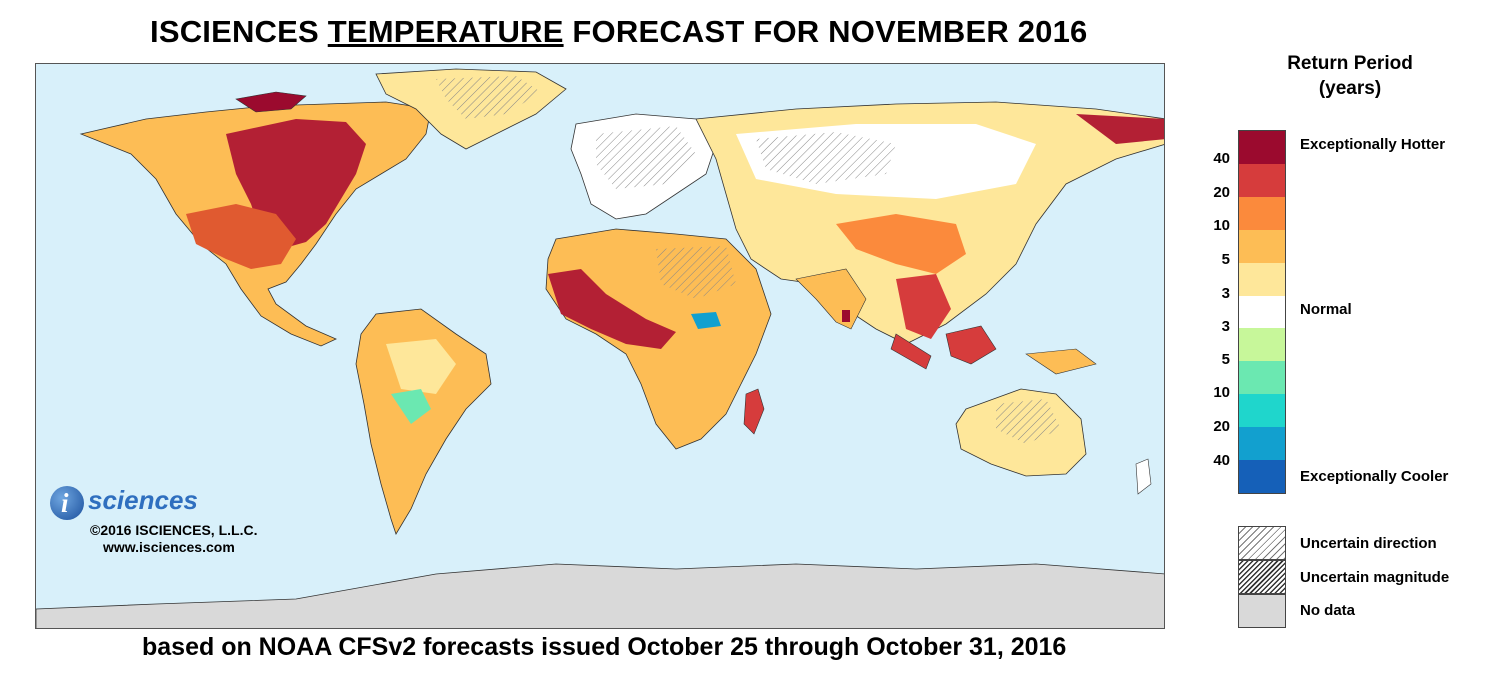 The width and height of the screenshot is (1500, 684). What do you see at coordinates (1262, 611) in the screenshot?
I see `no-data-swatch` at bounding box center [1262, 611].